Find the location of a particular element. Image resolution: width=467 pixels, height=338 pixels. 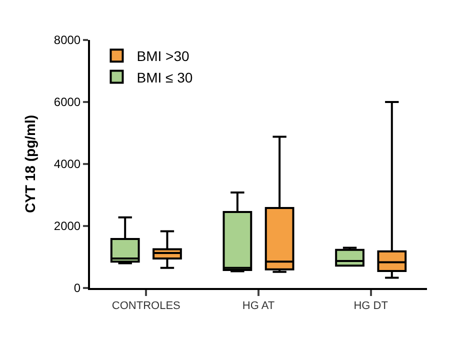

x-tick-label: CONTROLES is located at coordinates (146, 306).